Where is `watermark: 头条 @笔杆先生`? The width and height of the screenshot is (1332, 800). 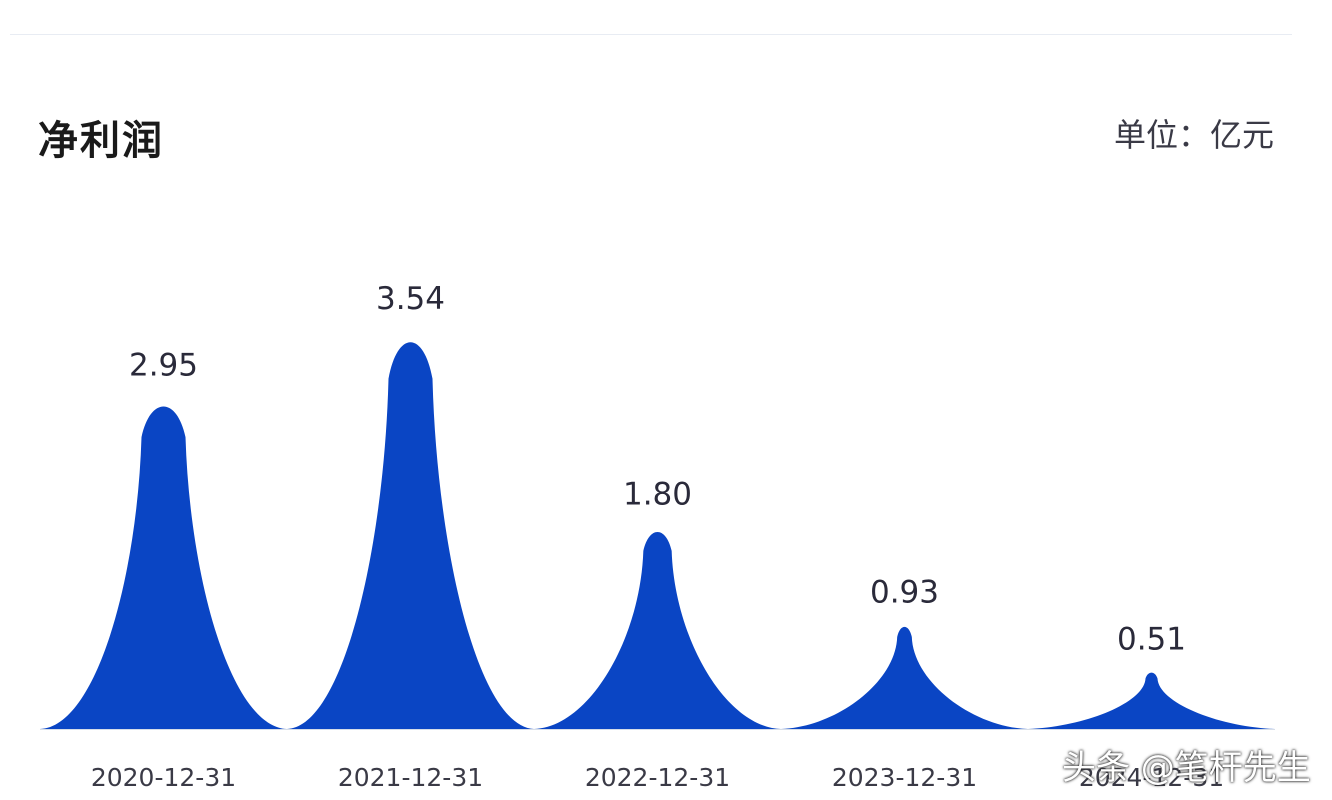 watermark: 头条 @笔杆先生 is located at coordinates (1186, 768).